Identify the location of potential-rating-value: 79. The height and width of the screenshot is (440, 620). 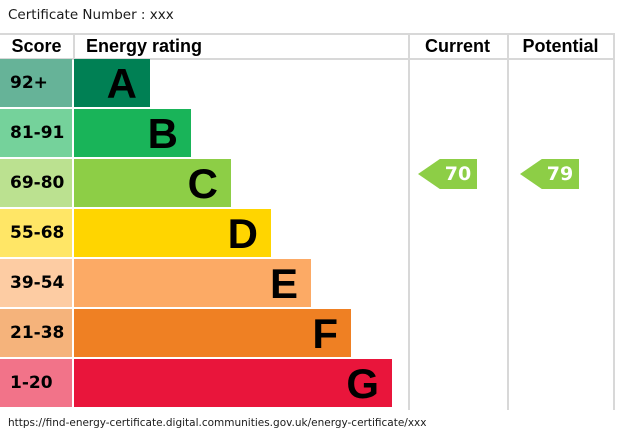
(560, 174).